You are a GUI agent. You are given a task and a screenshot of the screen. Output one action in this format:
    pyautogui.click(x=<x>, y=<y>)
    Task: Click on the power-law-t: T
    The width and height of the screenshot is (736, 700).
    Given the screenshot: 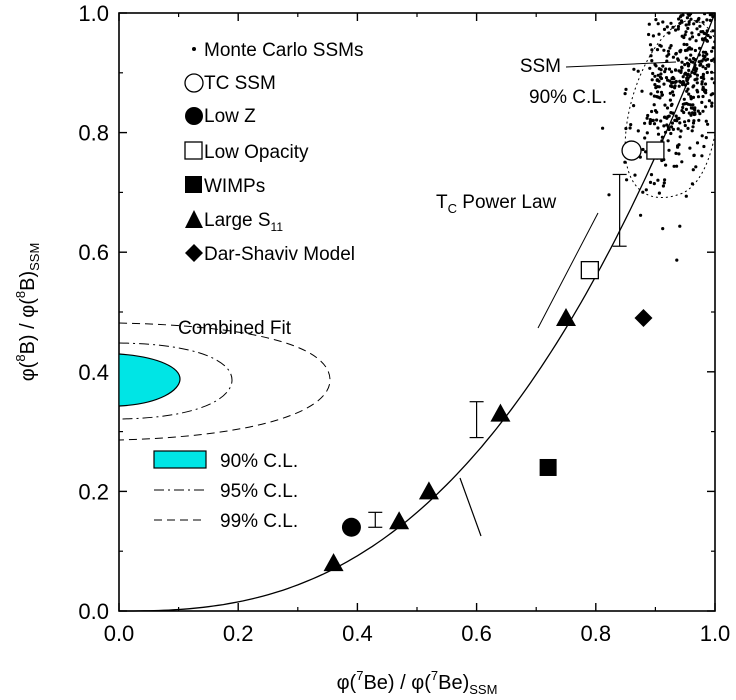 What is the action you would take?
    pyautogui.click(x=442, y=202)
    